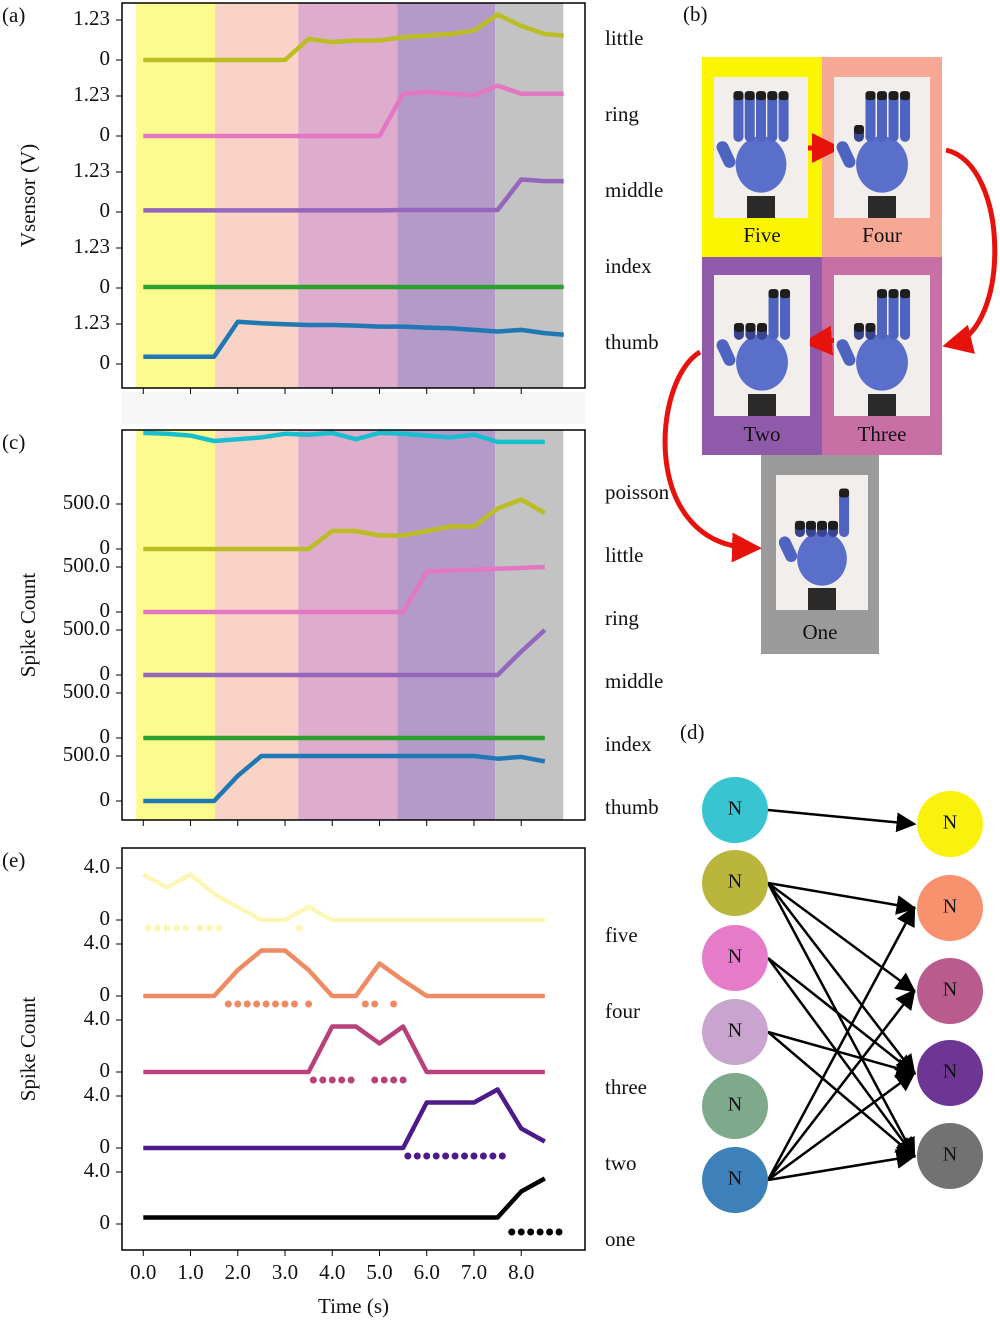  I want to click on x-tick-label: 6.0, so click(427, 1272).